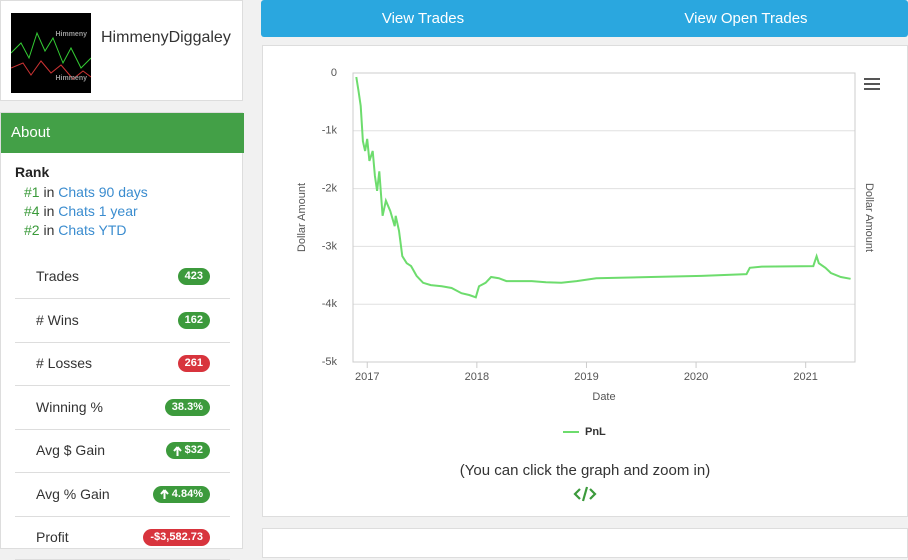 The height and width of the screenshot is (560, 908). Describe the element at coordinates (334, 73) in the screenshot. I see `y-tick-label: 0` at that location.